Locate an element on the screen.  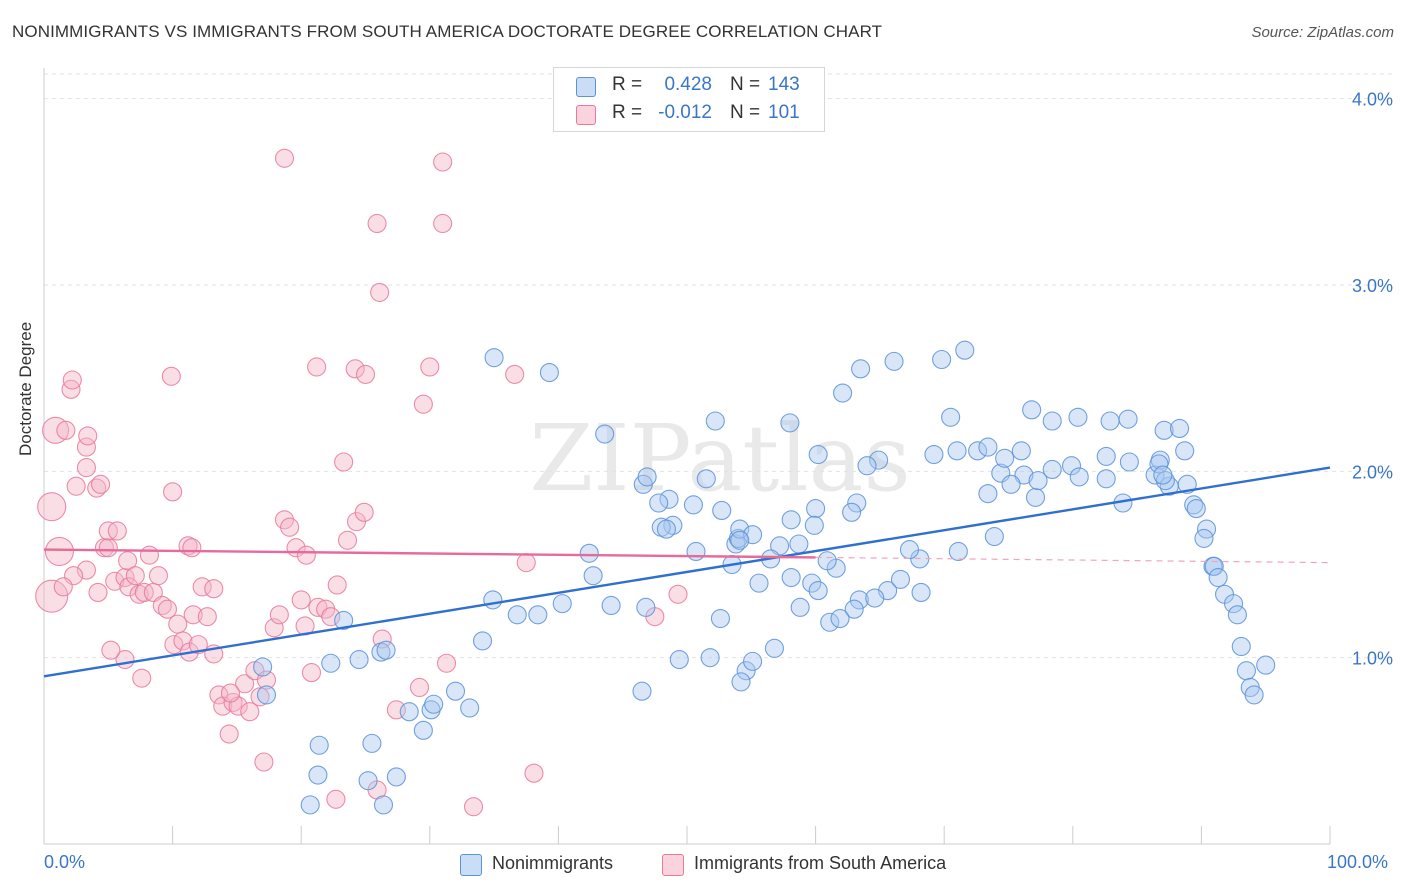
legend-swatch-blue is located at coordinates (586, 87).